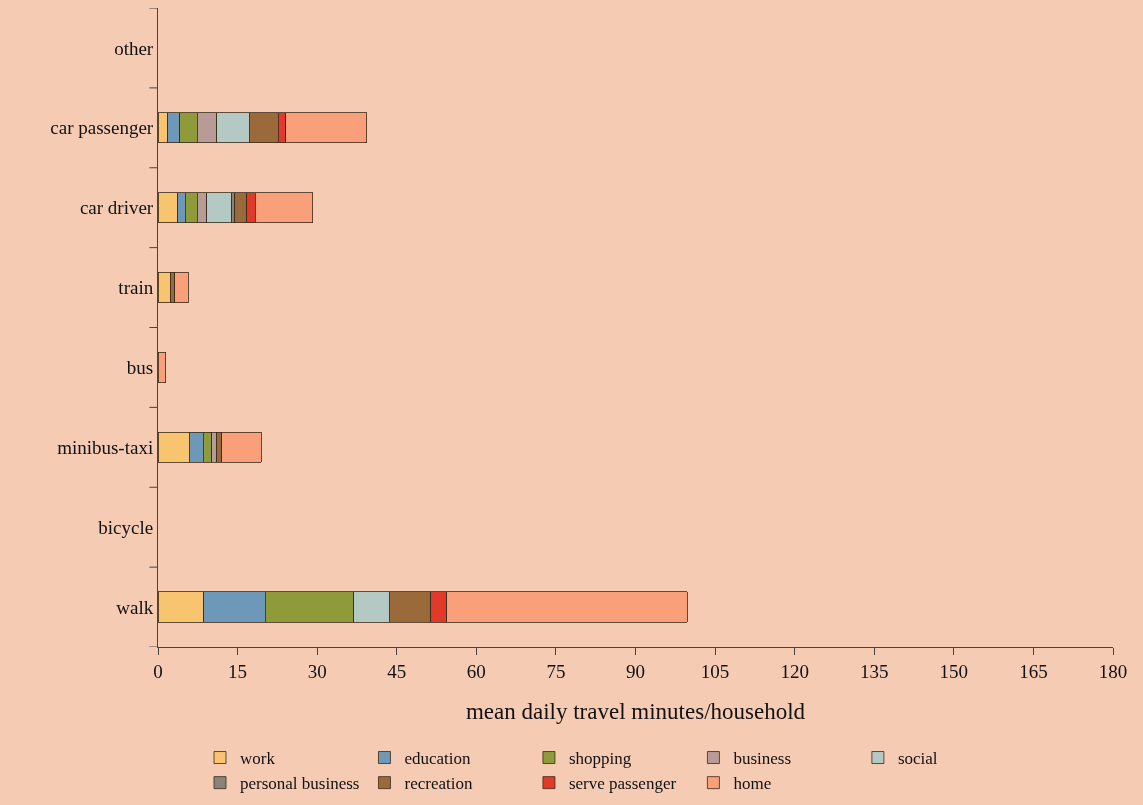 This screenshot has width=1143, height=805. Describe the element at coordinates (954, 671) in the screenshot. I see `x-tick-label: 150` at that location.